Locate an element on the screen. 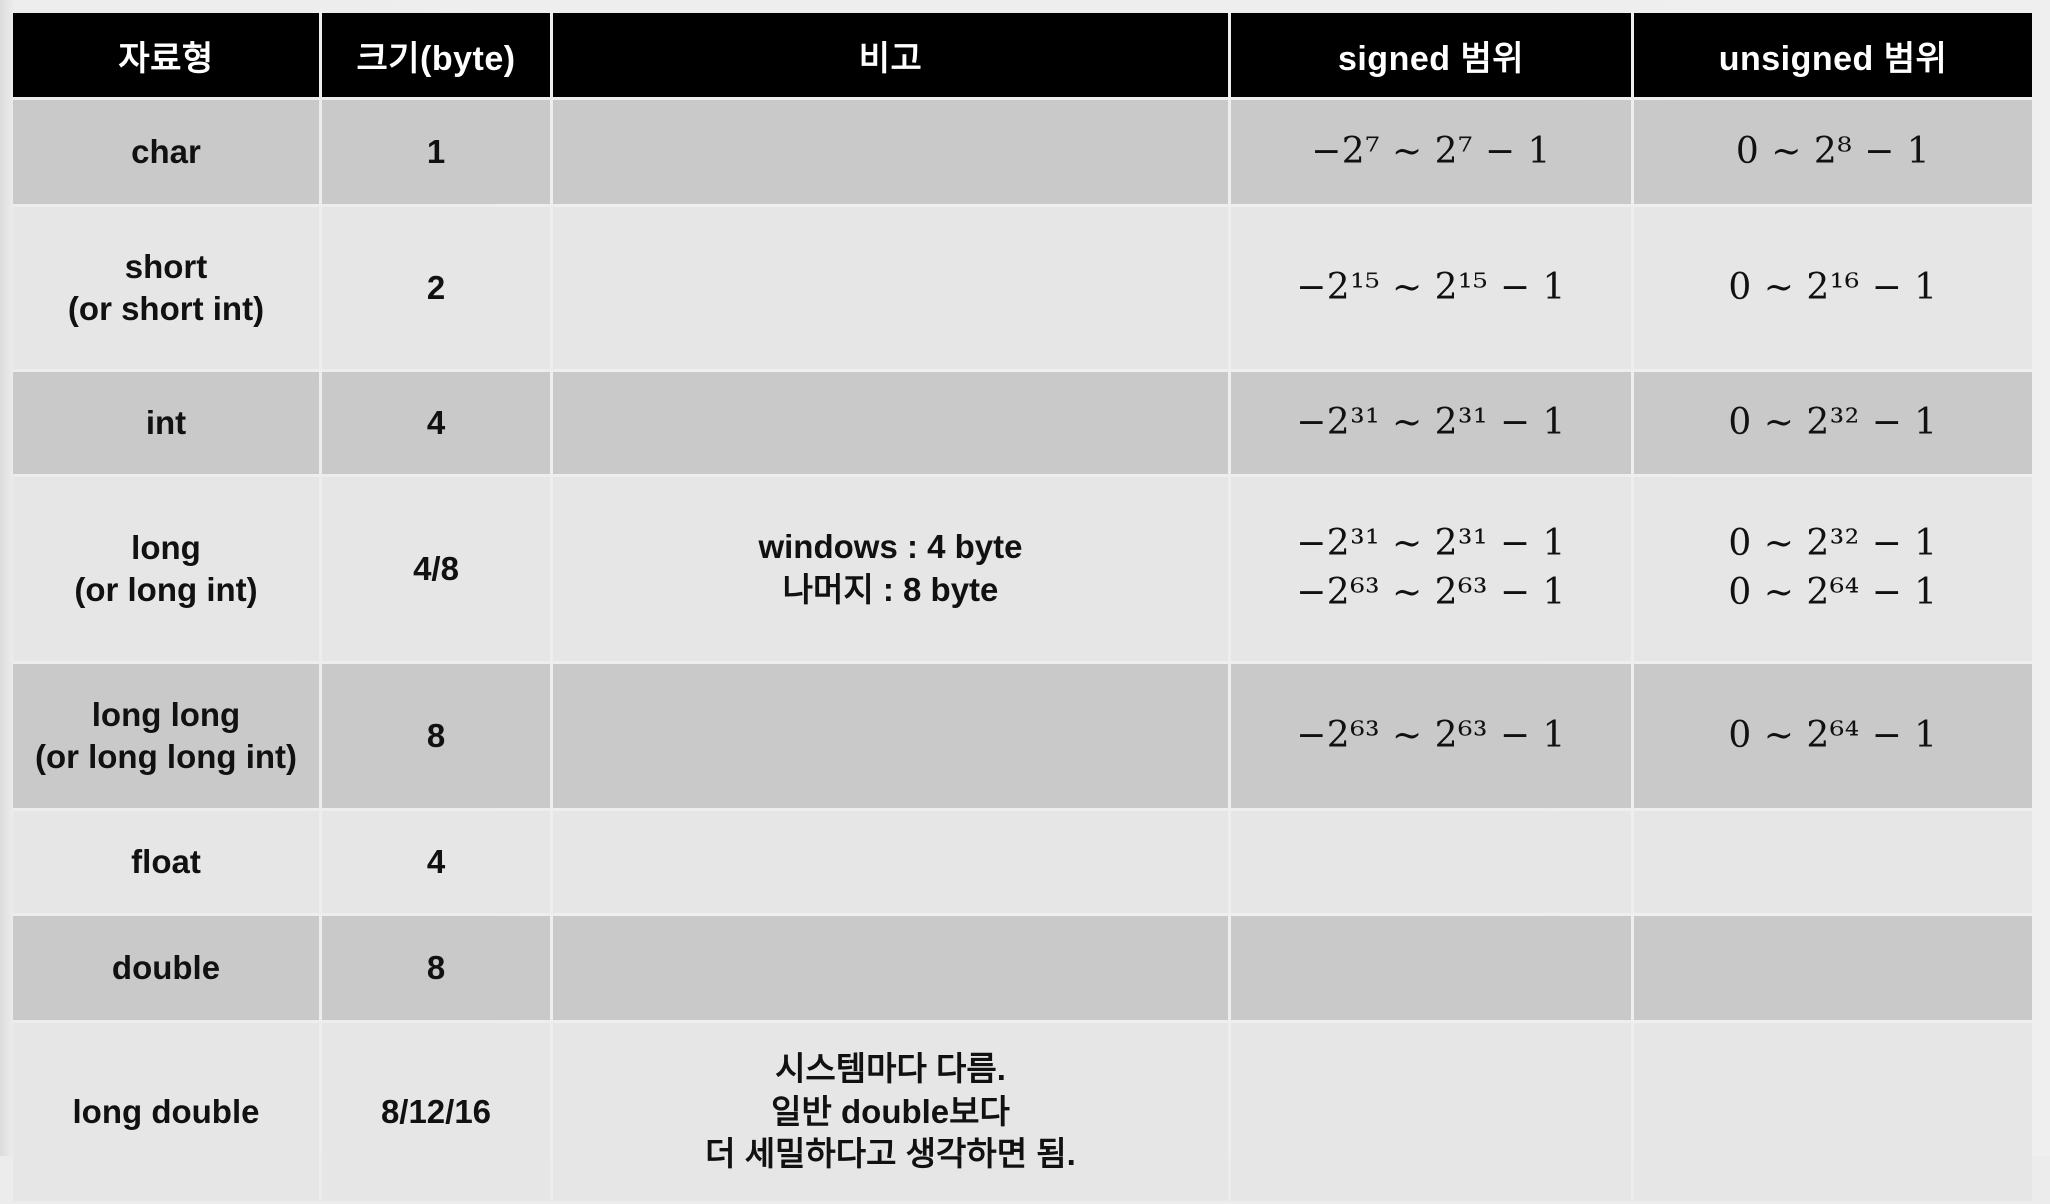 This screenshot has width=2050, height=1204. cell-type: char is located at coordinates (166, 152).